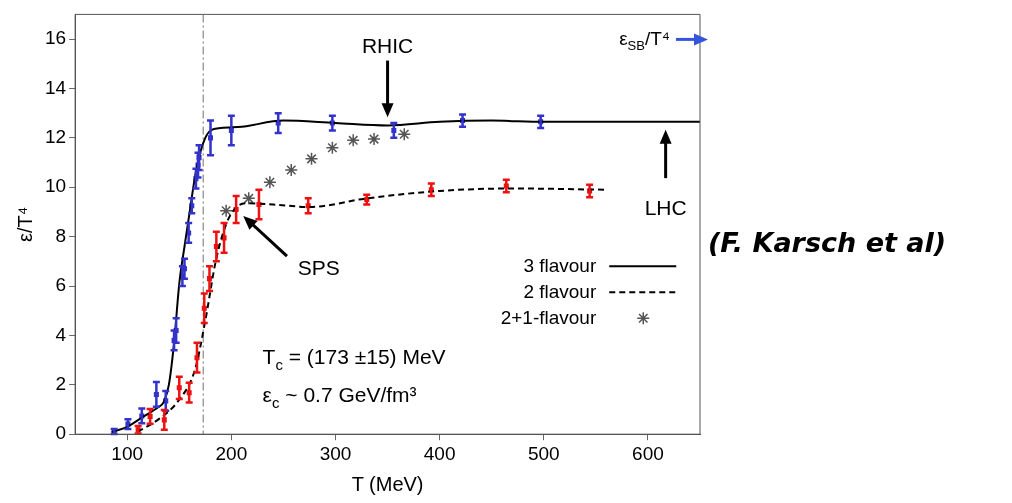  I want to click on y-tick-label: 16, so click(55, 38).